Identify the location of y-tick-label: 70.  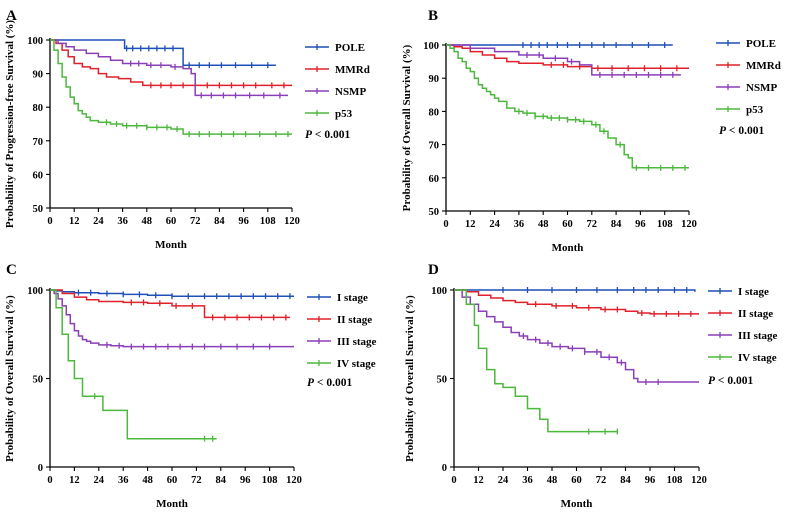
(38, 142).